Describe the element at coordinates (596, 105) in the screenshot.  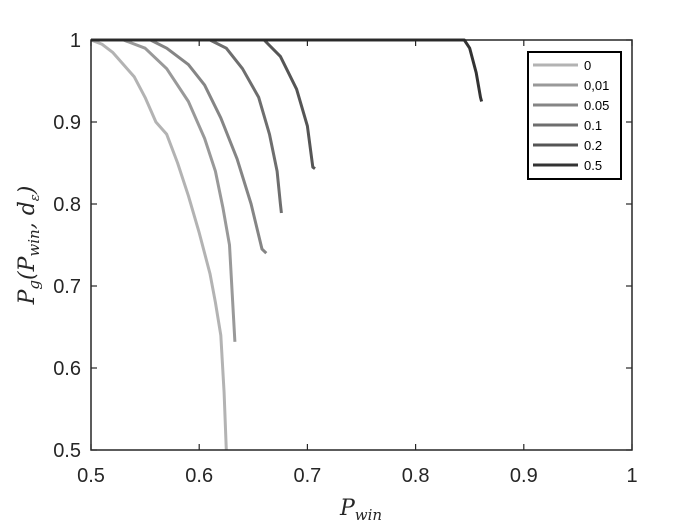
I see `legend-label-2: 0.05` at that location.